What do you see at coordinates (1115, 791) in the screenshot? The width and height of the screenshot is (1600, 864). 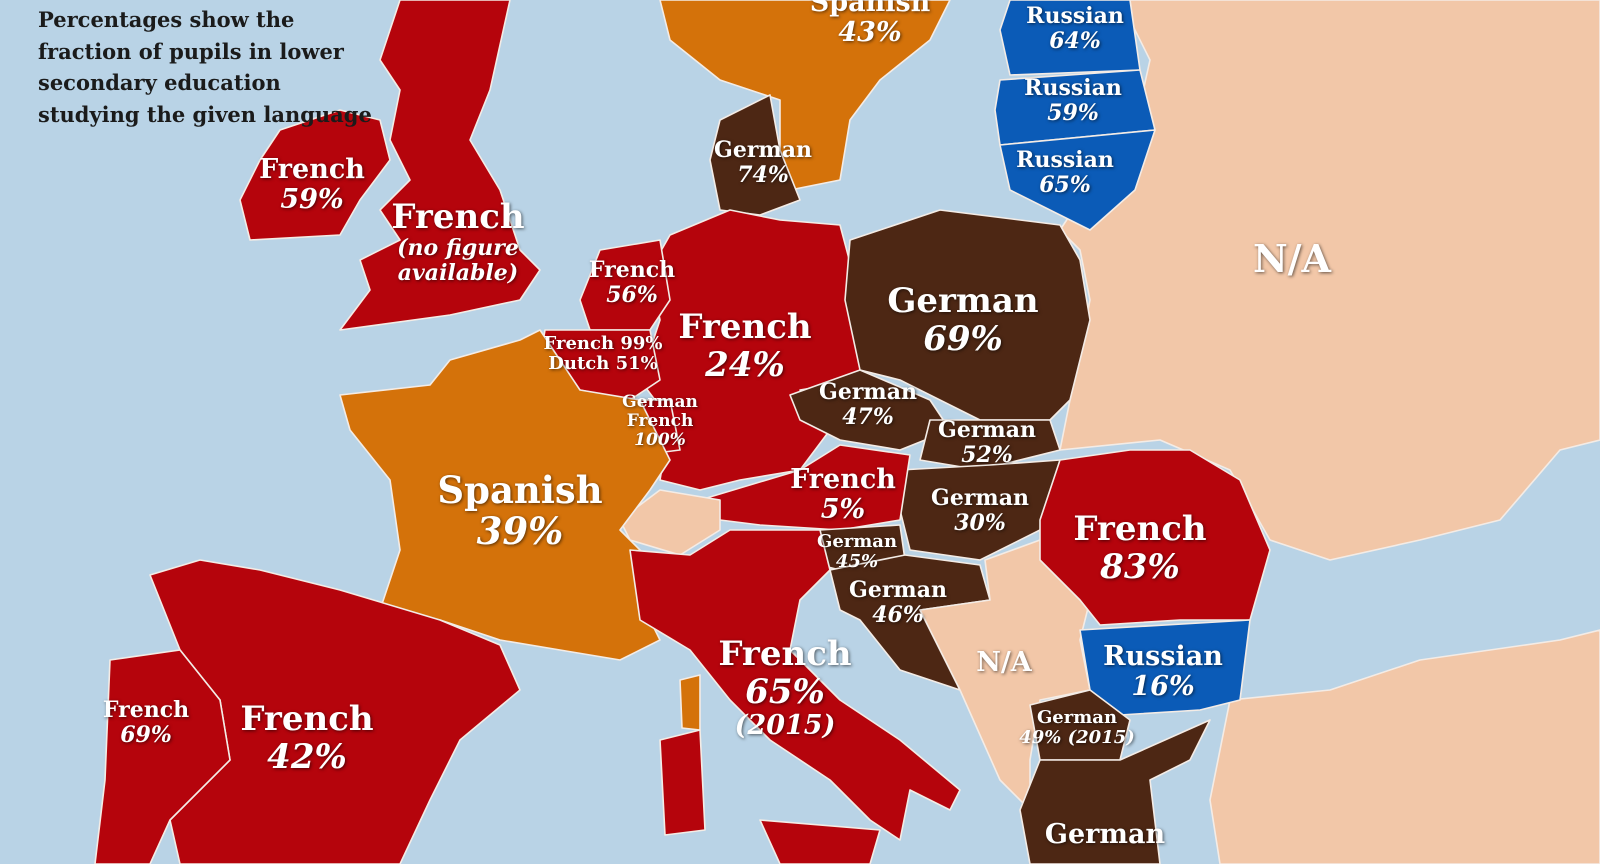 I see `region-greece` at bounding box center [1115, 791].